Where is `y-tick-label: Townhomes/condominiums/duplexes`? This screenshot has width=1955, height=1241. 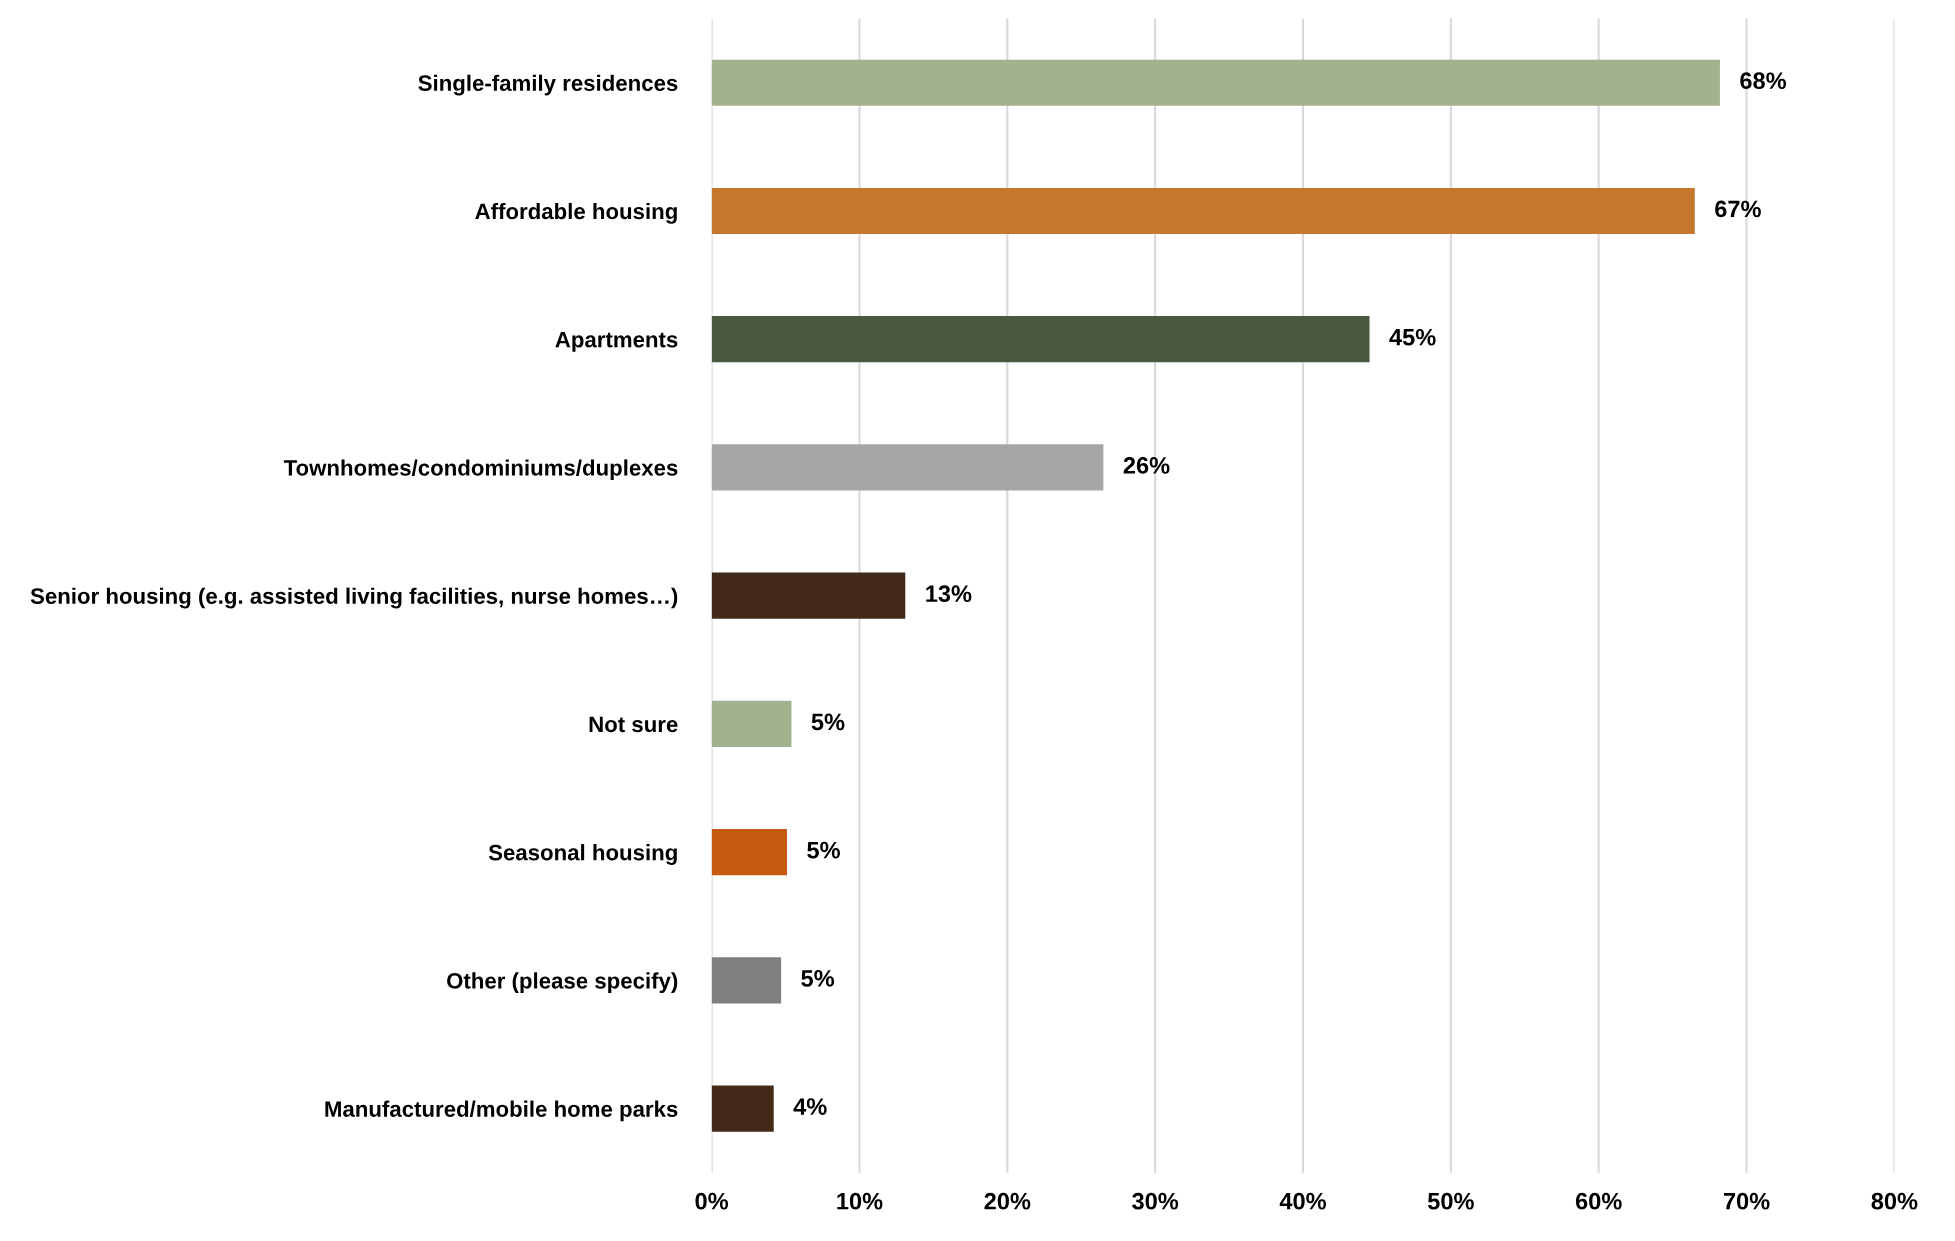
y-tick-label: Townhomes/condominiums/duplexes is located at coordinates (480, 470).